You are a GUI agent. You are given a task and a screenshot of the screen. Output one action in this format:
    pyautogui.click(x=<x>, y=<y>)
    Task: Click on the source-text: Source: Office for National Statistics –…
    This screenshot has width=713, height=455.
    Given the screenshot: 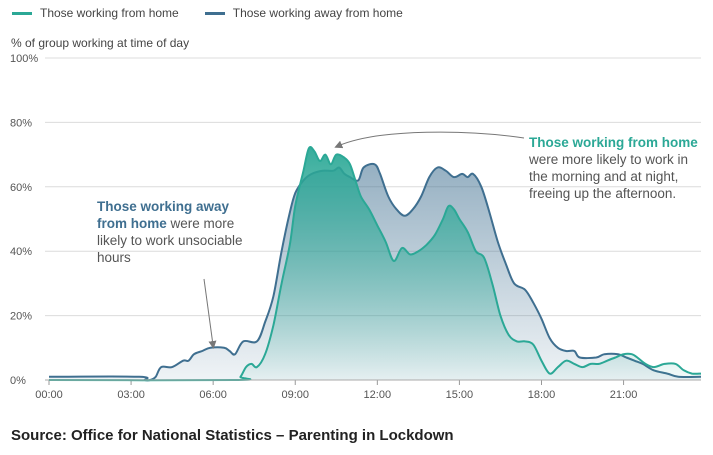 What is the action you would take?
    pyautogui.click(x=232, y=435)
    